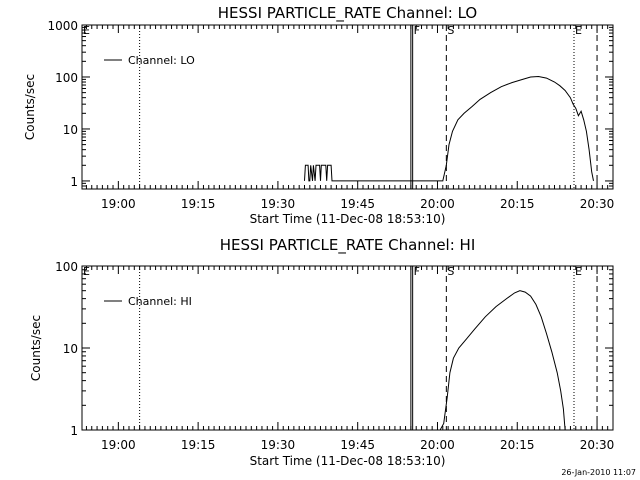 This screenshot has height=480, width=640. Describe the element at coordinates (517, 204) in the screenshot. I see `lo-x-tick-label: 20:15` at that location.